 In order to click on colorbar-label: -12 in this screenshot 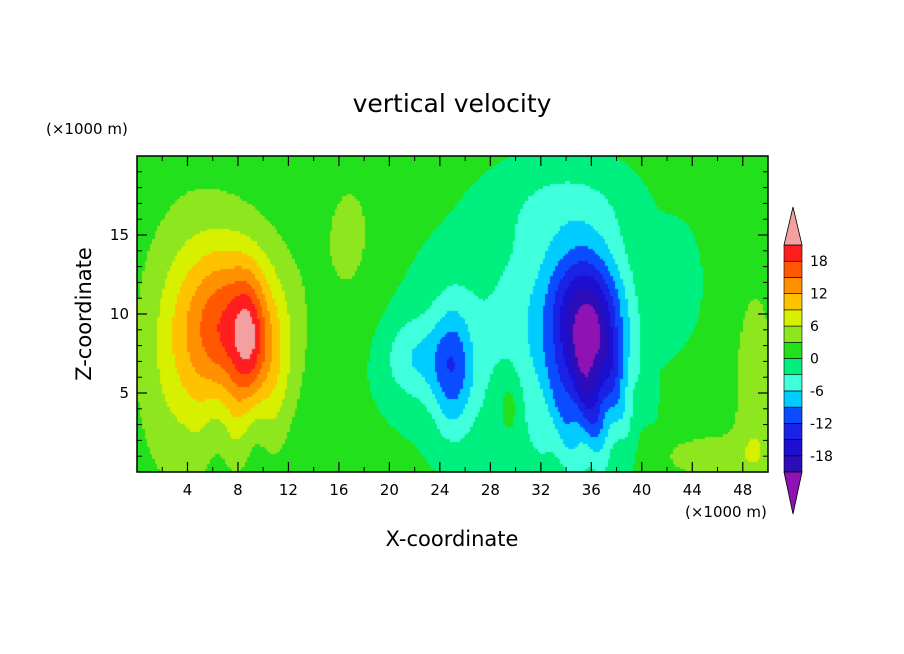, I will do `click(821, 424)`.